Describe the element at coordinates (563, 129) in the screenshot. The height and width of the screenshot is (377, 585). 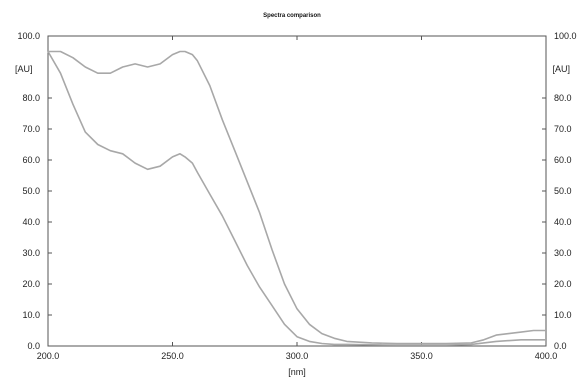
I see `y-tick-label-right: 70.0` at that location.